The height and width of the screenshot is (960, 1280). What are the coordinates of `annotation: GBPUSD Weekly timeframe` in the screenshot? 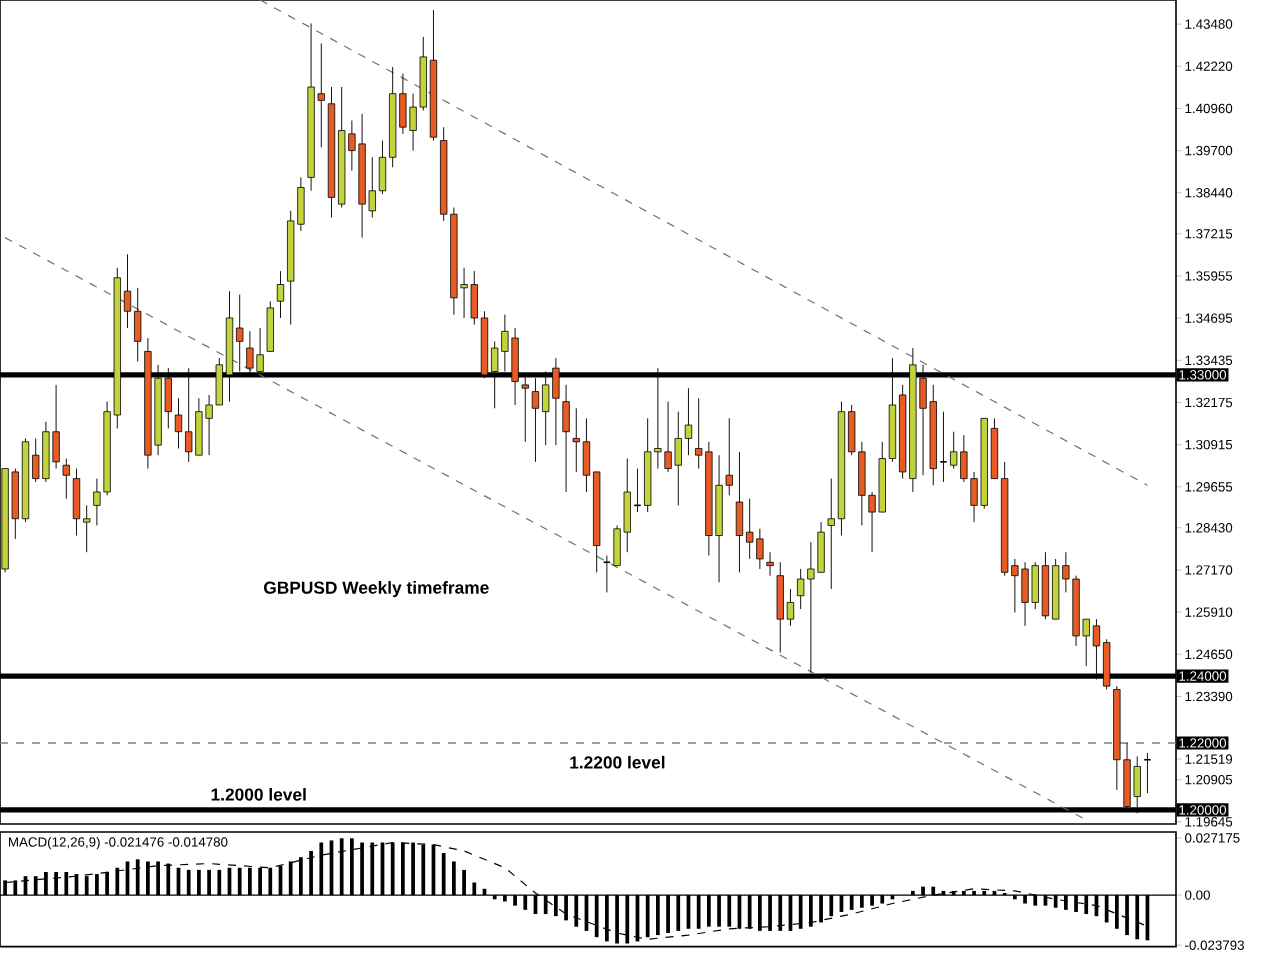 It's located at (376, 589).